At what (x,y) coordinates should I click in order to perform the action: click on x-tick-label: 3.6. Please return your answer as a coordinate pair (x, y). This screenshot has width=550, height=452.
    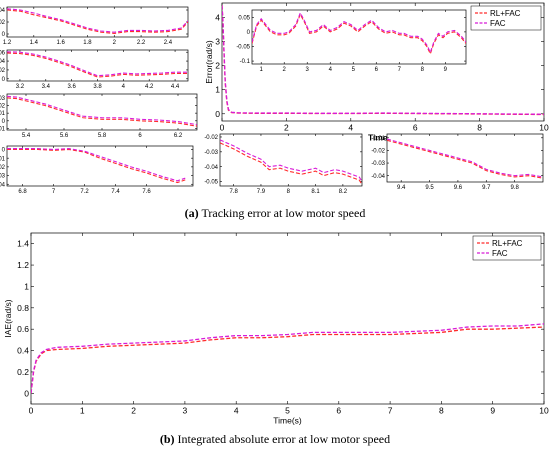
    Looking at the image, I should click on (71, 87).